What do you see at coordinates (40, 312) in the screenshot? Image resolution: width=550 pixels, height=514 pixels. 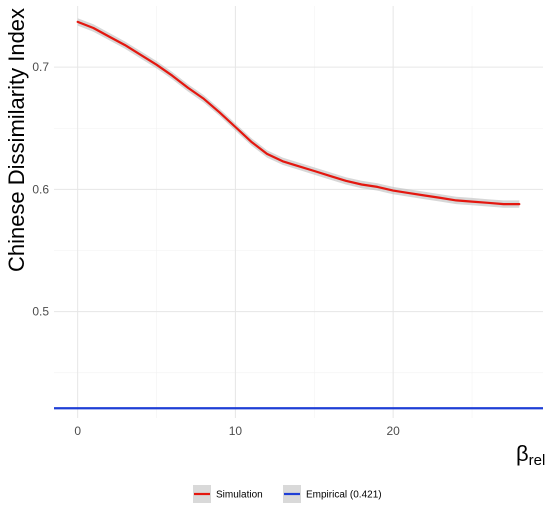 I see `y-tick-label: 0.5` at bounding box center [40, 312].